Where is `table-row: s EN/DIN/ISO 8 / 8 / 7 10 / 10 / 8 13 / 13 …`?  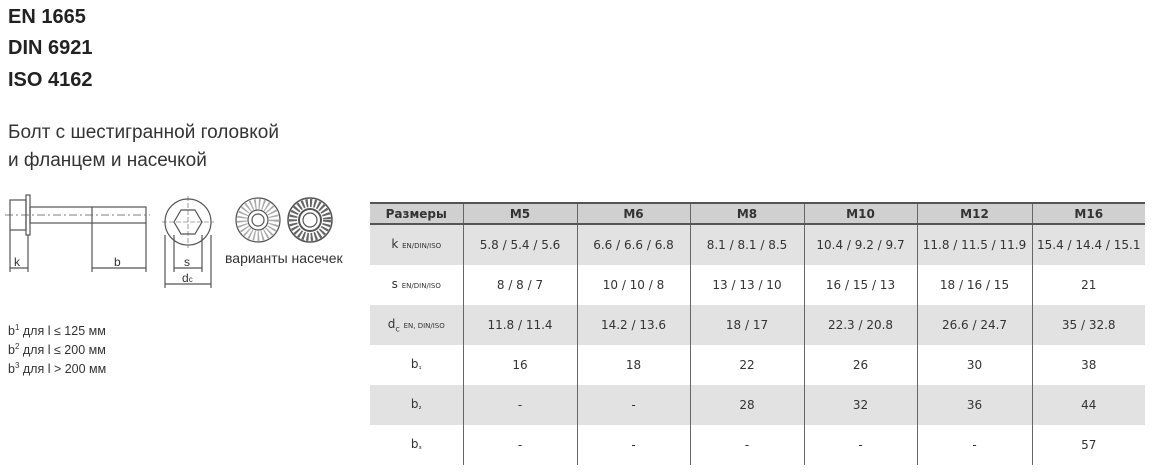
table-row: s EN/DIN/ISO 8 / 8 / 7 10 / 10 / 8 13 / 13 … is located at coordinates (757, 285).